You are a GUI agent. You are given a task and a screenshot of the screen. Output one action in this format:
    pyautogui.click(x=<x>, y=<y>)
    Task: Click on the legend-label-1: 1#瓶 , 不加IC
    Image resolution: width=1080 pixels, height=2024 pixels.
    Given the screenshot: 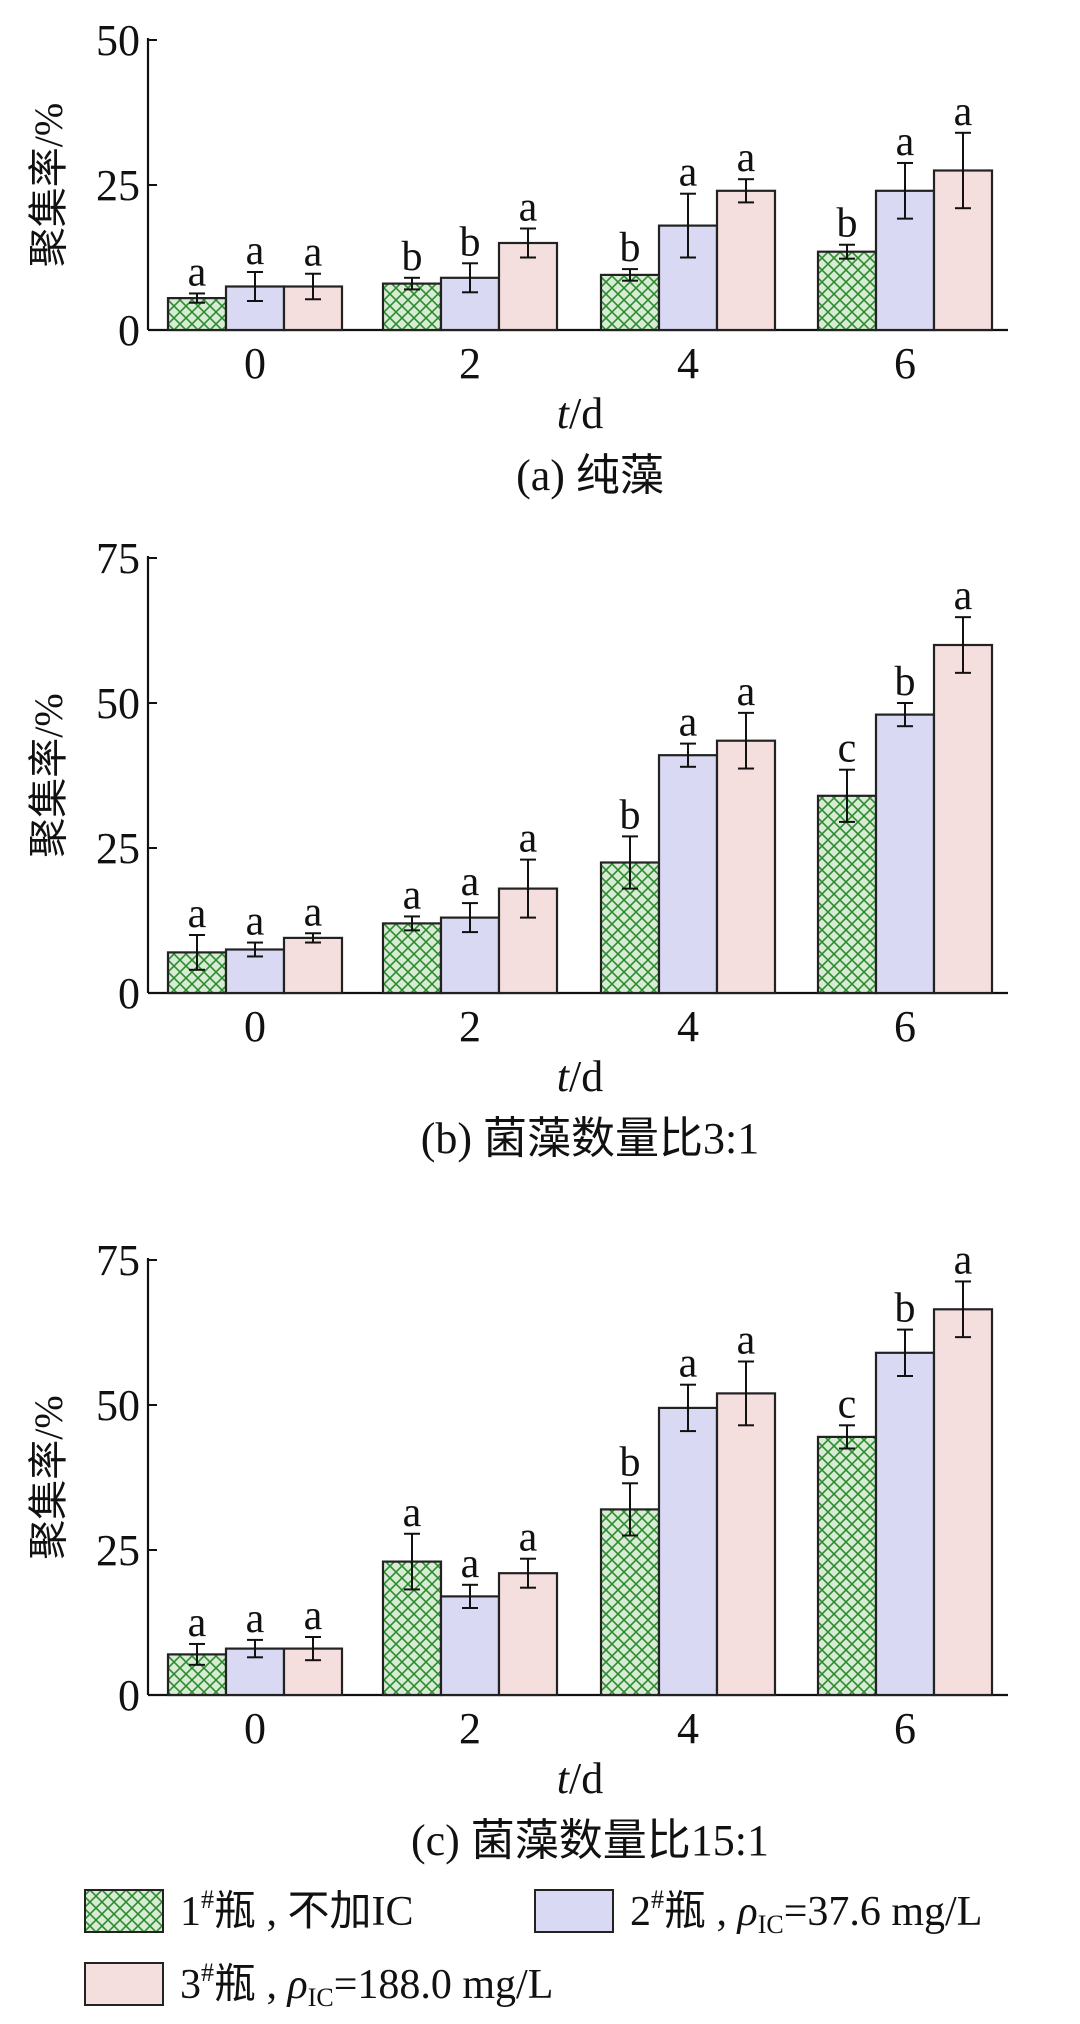 What is the action you would take?
    pyautogui.click(x=297, y=1910)
    